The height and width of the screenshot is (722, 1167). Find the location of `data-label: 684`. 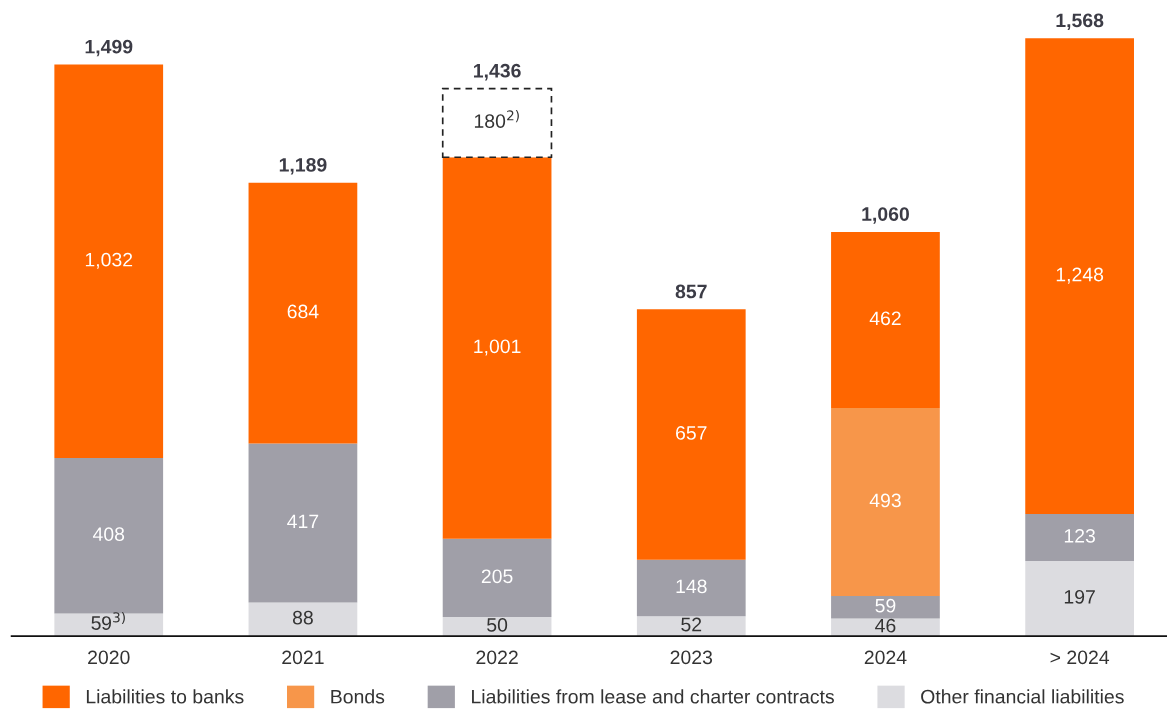

data-label: 684 is located at coordinates (303, 311).